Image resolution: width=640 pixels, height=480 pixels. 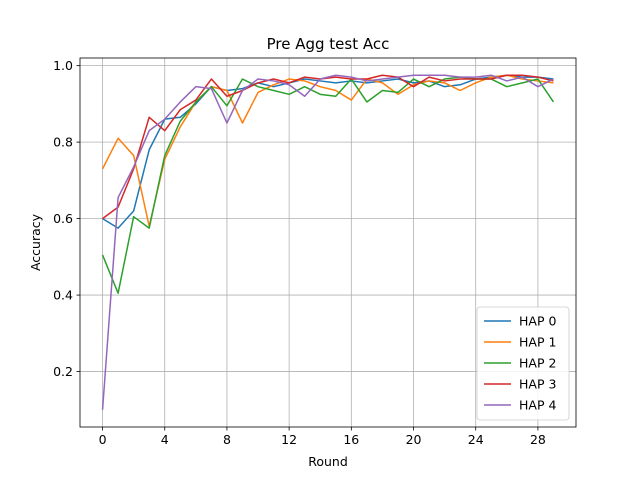 I want to click on x-tick-label: 12, so click(x=289, y=439).